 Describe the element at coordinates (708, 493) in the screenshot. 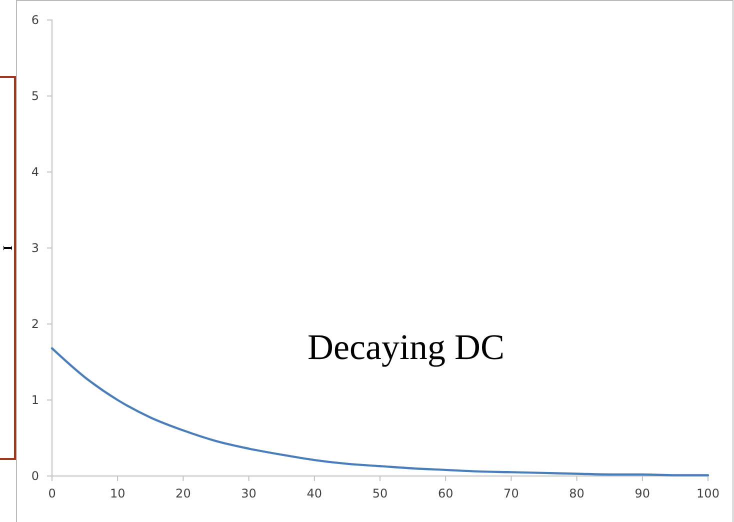

I see `x-tick-label: 100` at that location.